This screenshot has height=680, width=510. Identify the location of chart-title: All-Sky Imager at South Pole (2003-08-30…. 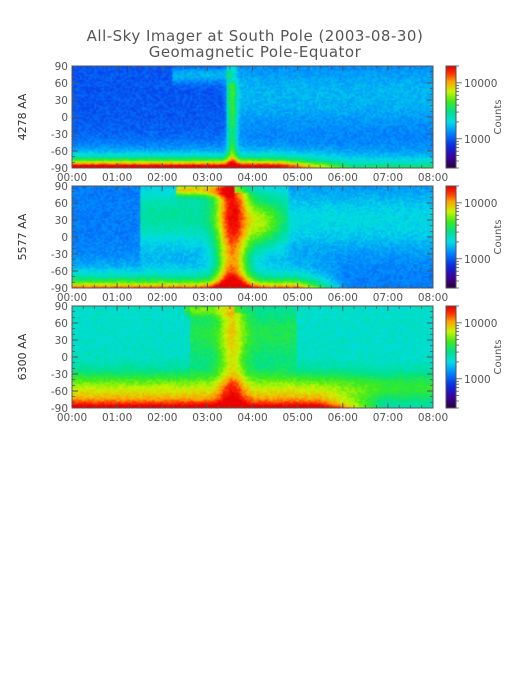
(255, 36).